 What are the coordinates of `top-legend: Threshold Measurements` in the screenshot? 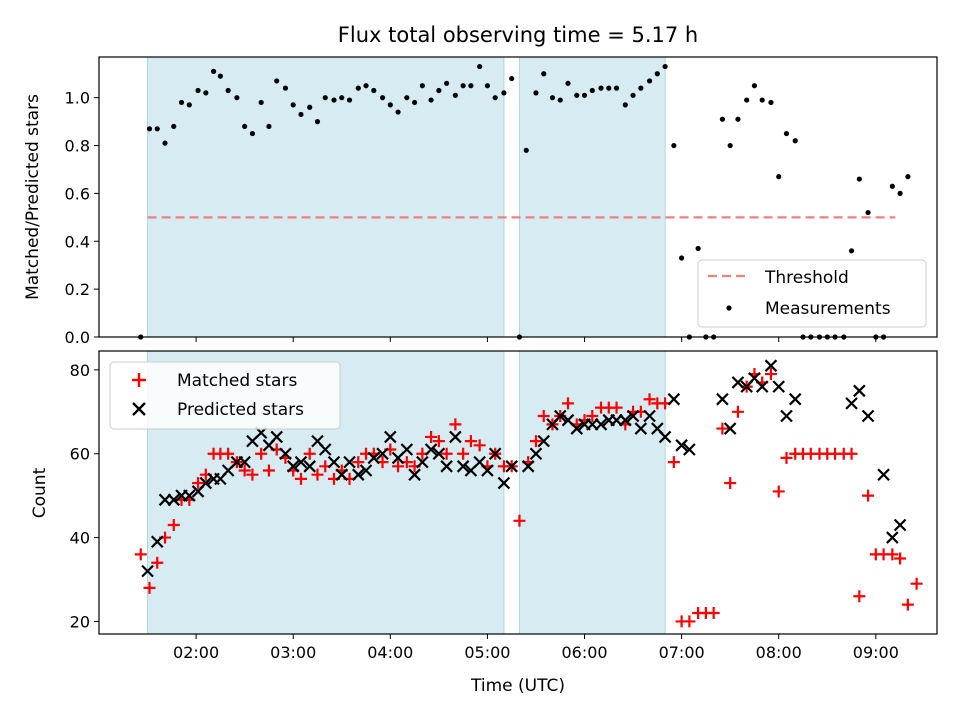 It's located at (812, 293).